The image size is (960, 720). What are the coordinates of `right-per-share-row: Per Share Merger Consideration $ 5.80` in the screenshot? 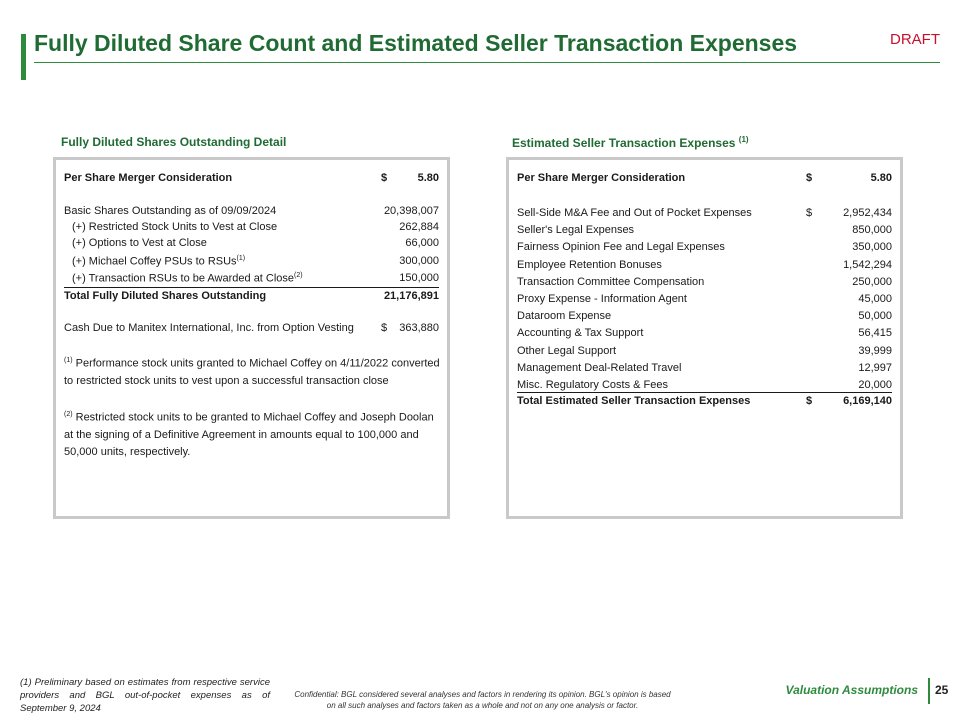 It's located at (704, 180).